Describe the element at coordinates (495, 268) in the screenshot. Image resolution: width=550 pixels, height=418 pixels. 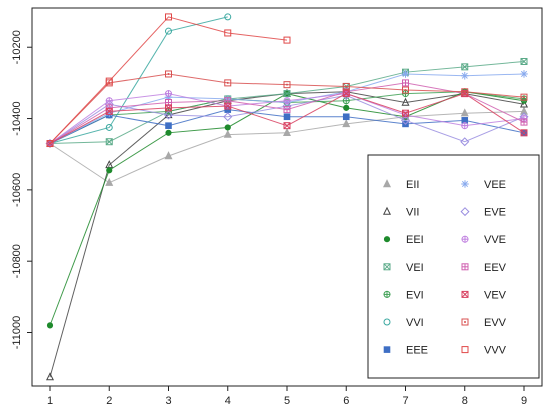
I see `legend-label: EEV` at that location.